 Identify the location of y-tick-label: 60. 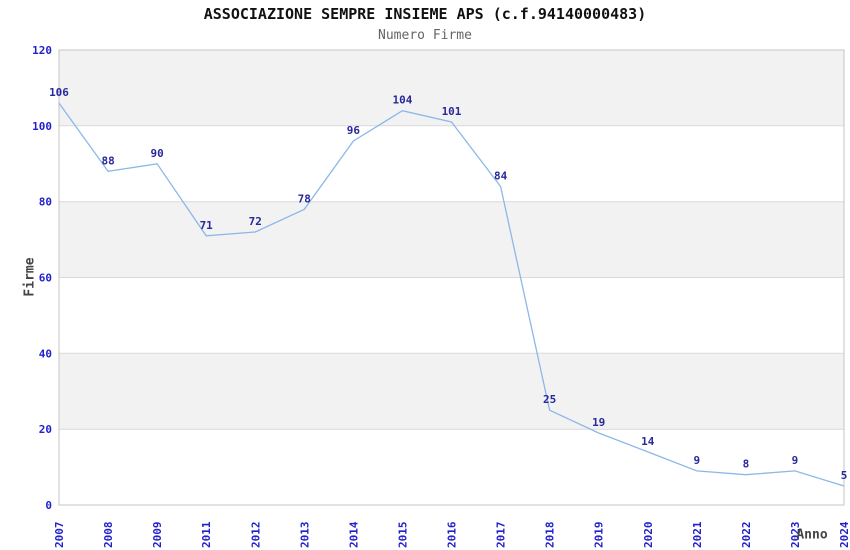
(45, 278).